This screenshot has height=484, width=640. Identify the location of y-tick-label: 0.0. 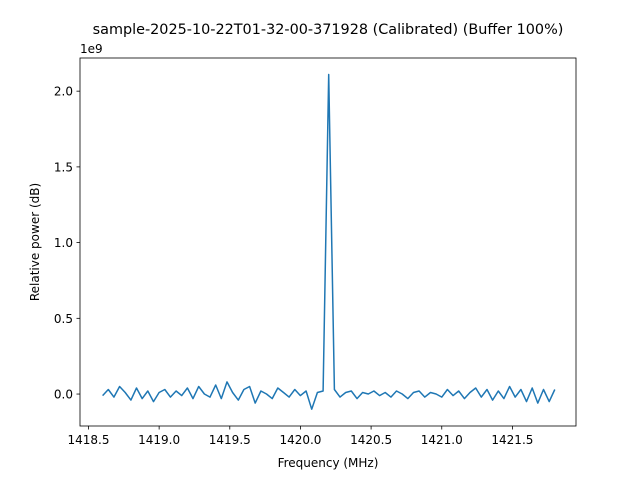
(63, 395).